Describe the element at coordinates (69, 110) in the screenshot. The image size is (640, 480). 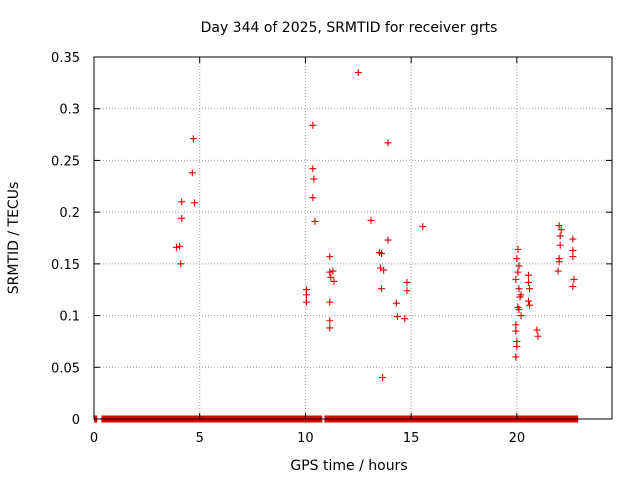
I see `y-tick-label: 0.3` at that location.